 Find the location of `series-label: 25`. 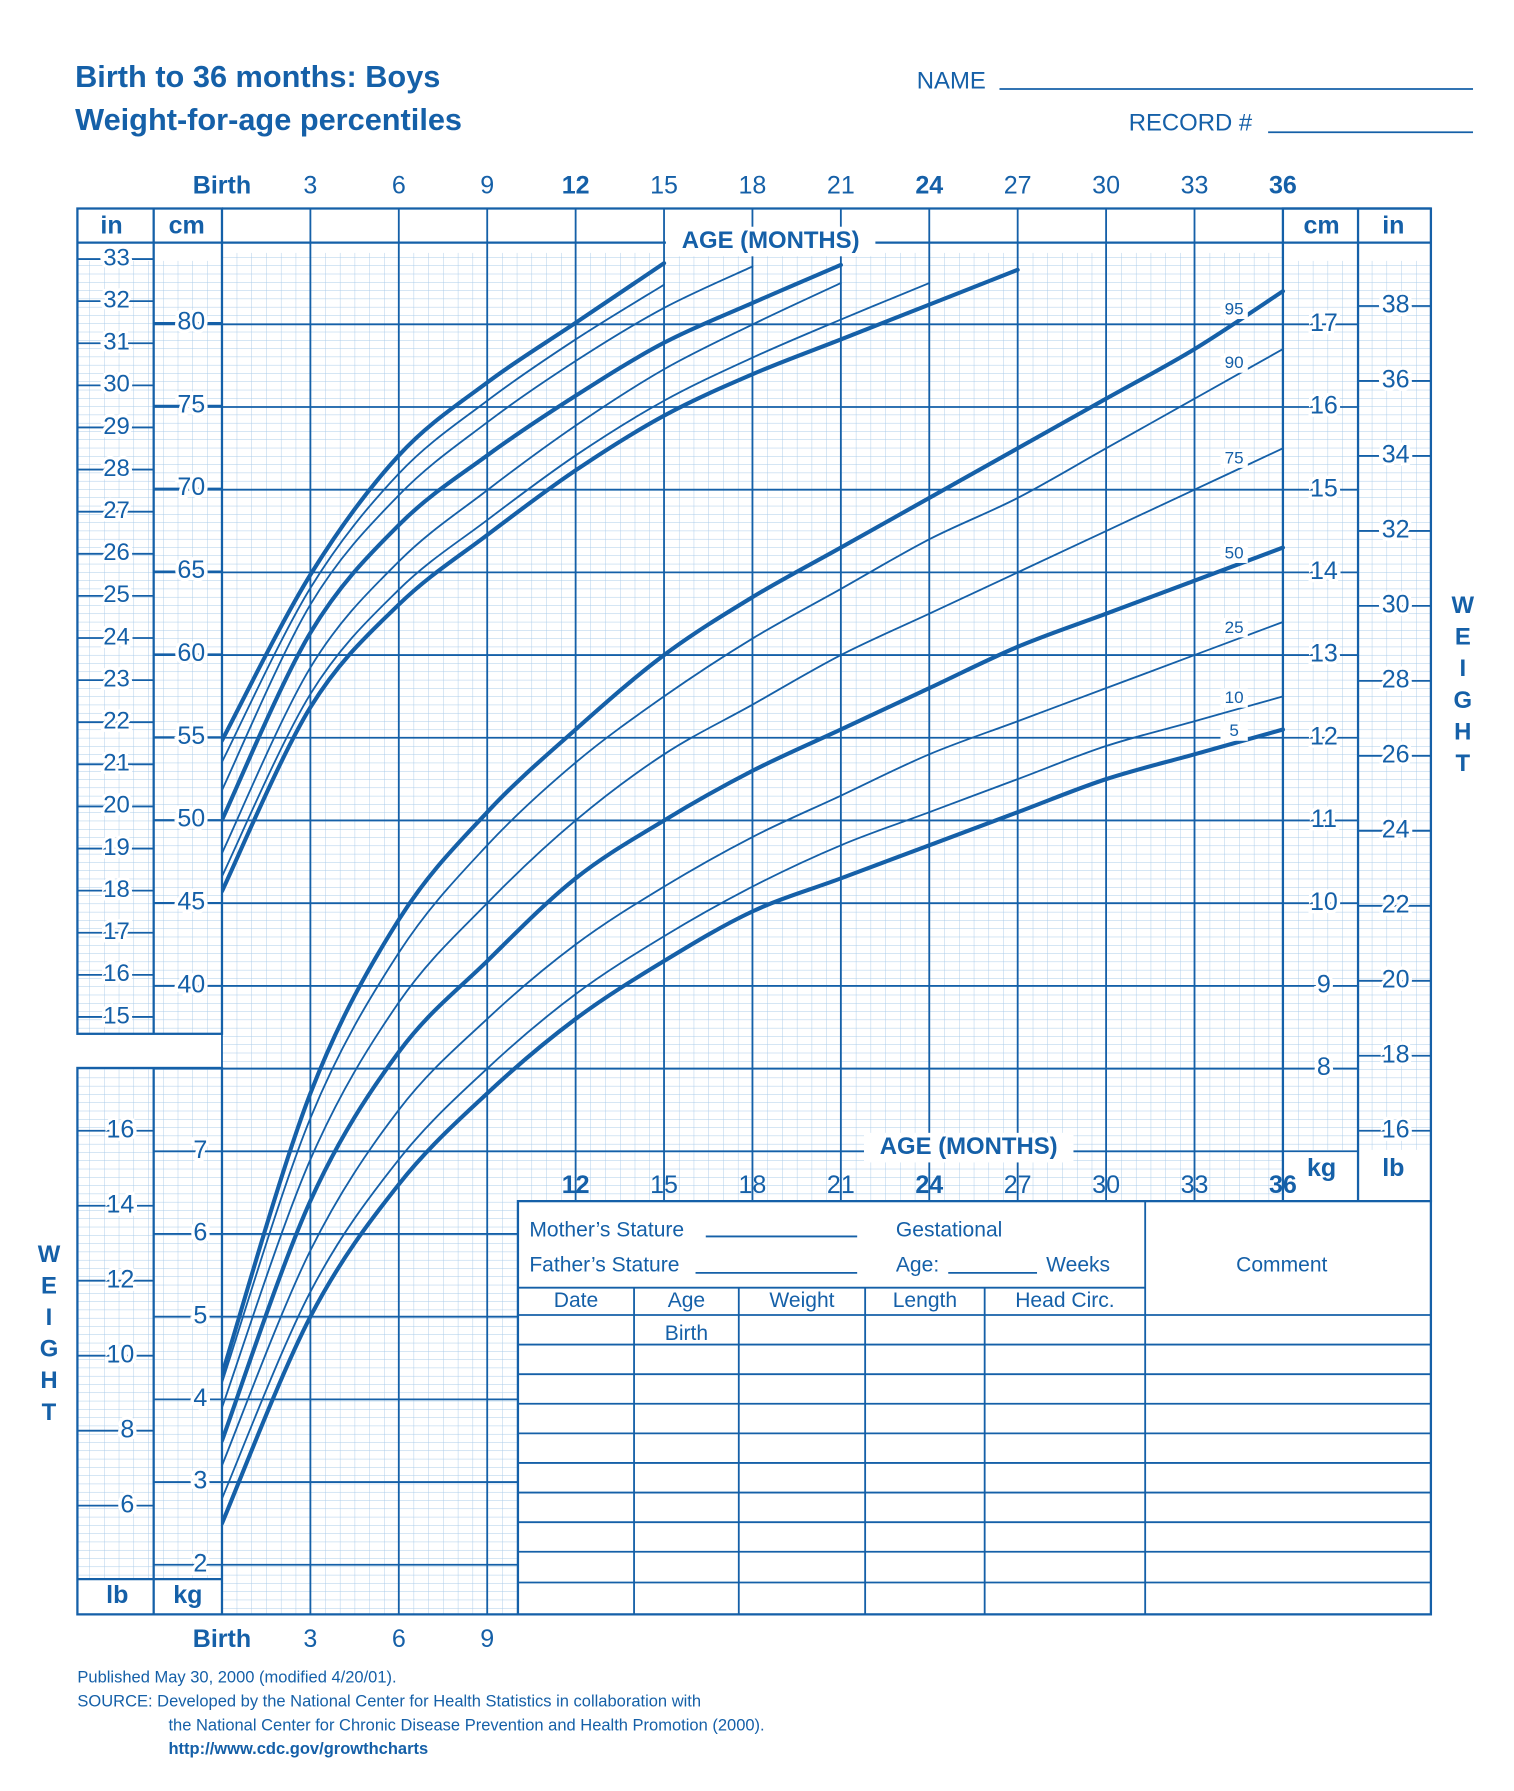

series-label: 25 is located at coordinates (1234, 627).